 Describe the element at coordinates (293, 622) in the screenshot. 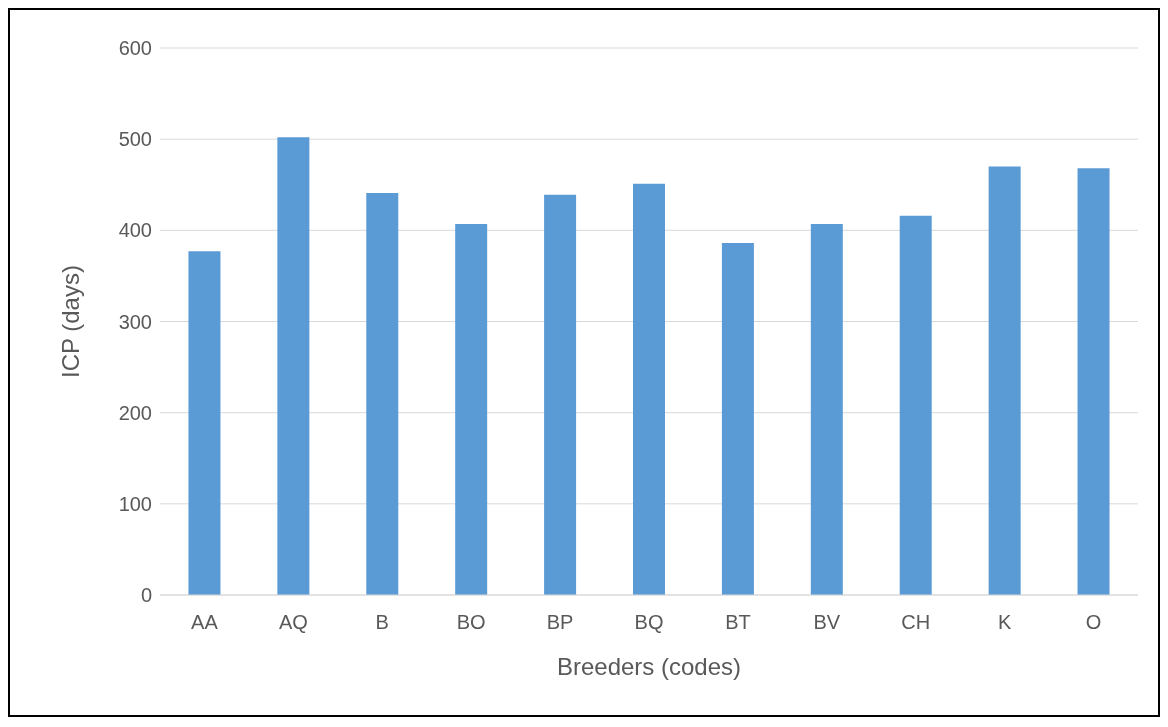

I see `x-tick-label: AQ` at that location.